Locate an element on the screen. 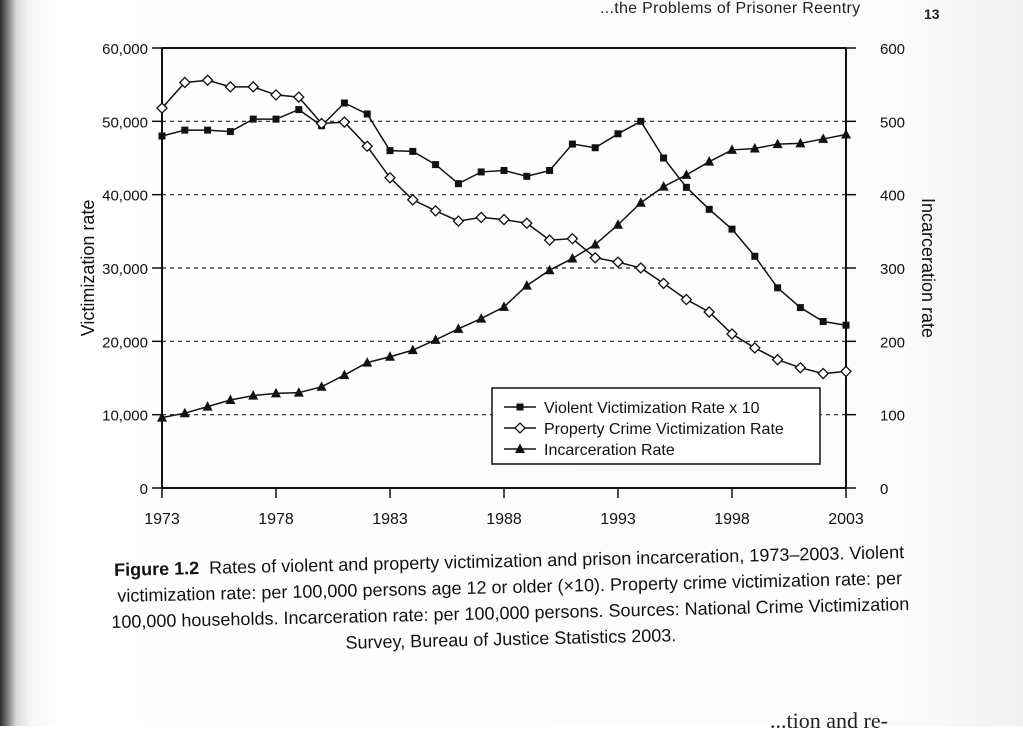 The width and height of the screenshot is (1023, 734). point-property-crime-victimization-rate-1985 is located at coordinates (435, 210).